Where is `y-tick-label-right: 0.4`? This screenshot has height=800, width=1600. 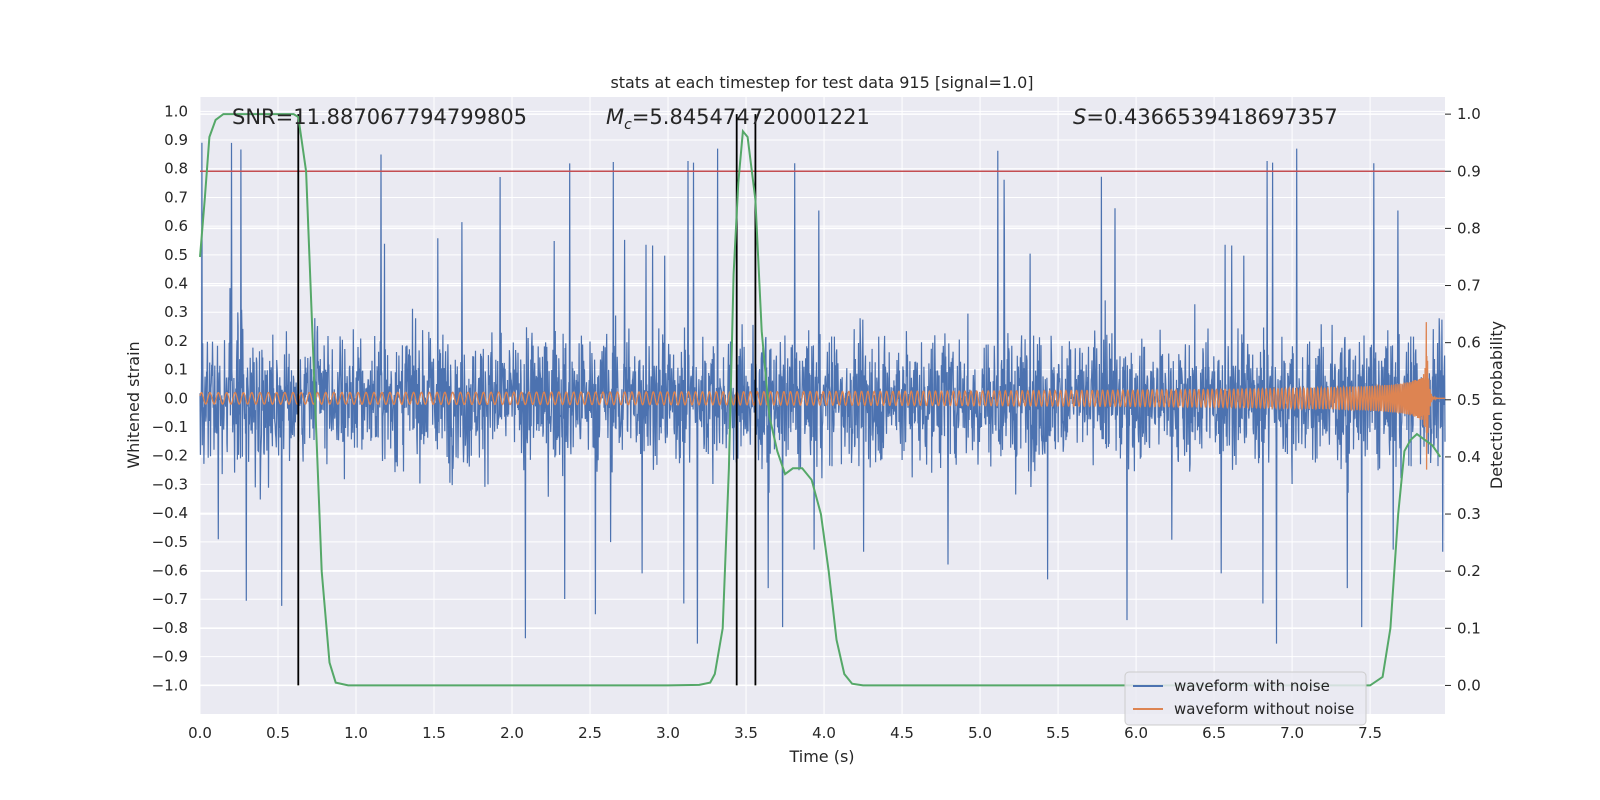 y-tick-label-right: 0.4 is located at coordinates (1469, 457).